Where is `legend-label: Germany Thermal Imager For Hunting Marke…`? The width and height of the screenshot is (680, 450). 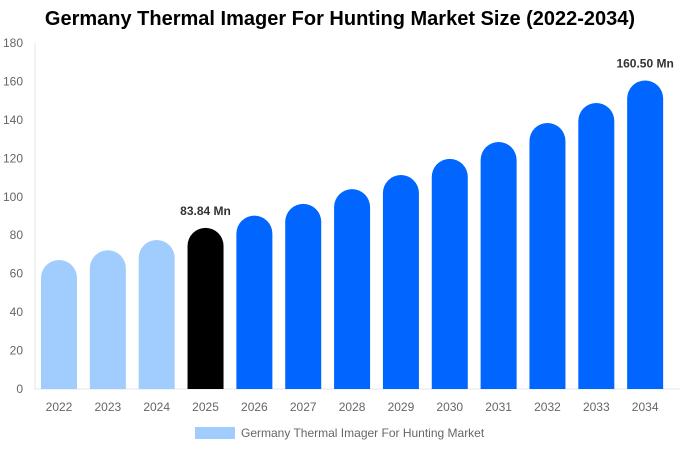
legend-label: Germany Thermal Imager For Hunting Marke… is located at coordinates (363, 433).